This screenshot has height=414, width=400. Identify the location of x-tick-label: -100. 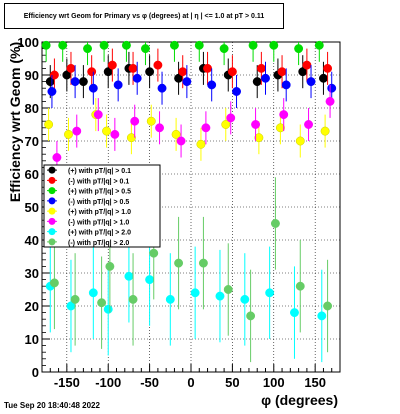
(108, 382).